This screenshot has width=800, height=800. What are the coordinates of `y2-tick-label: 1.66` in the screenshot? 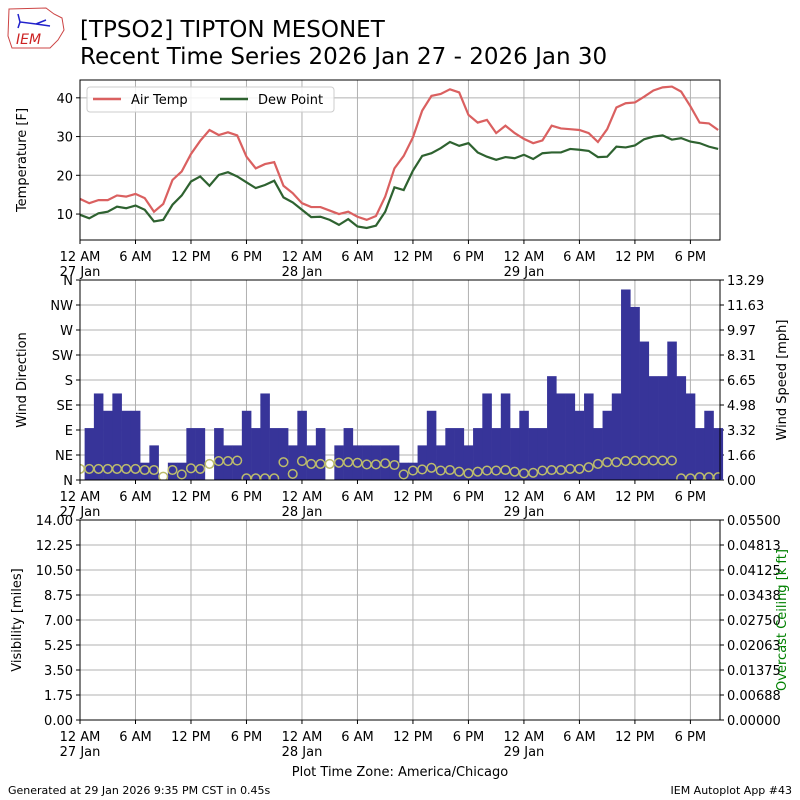 It's located at (741, 456).